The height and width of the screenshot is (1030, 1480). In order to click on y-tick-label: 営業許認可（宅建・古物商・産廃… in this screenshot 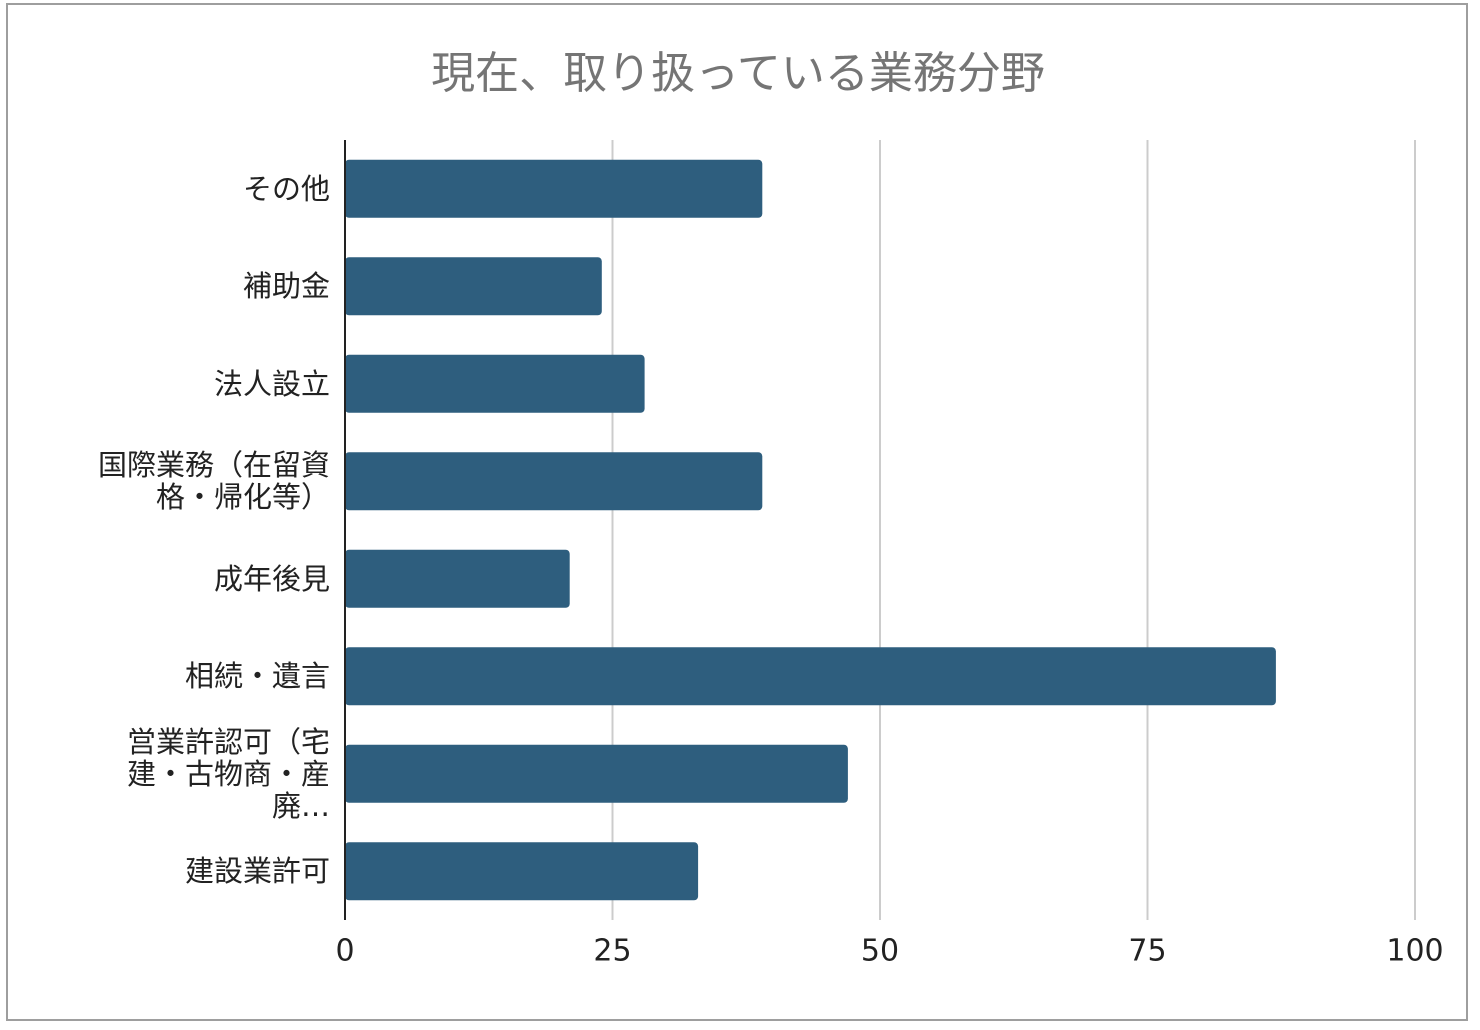, I will do `click(228, 773)`.